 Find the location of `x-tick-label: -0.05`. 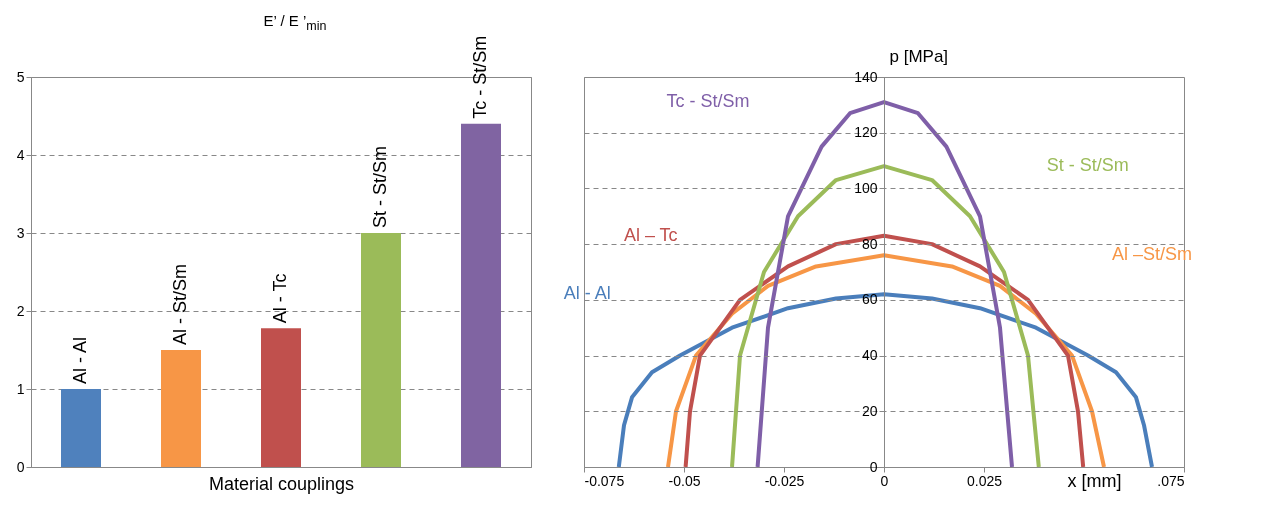

x-tick-label: -0.05 is located at coordinates (684, 480).